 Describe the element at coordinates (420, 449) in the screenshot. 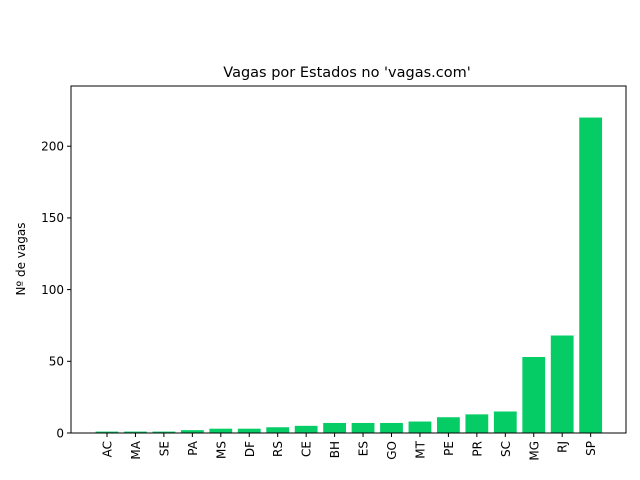

I see `x-tick-label-mt: MT` at that location.